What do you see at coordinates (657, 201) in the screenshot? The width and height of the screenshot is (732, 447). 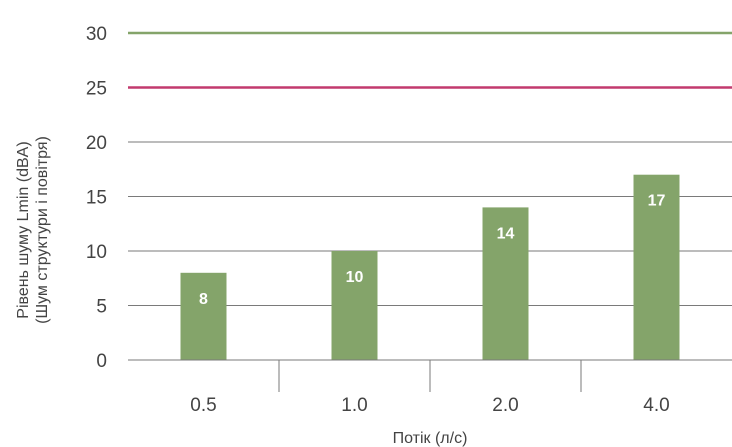 I see `data-label: 17` at bounding box center [657, 201].